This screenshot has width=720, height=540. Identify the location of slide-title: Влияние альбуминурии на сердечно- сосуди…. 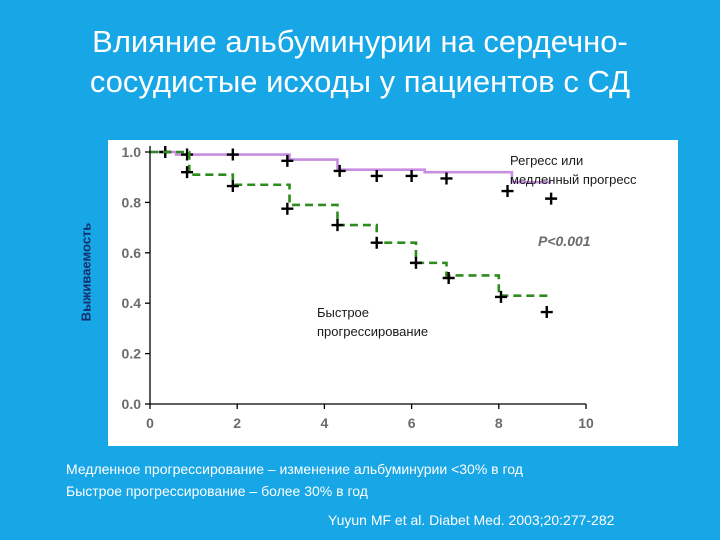
(360, 62).